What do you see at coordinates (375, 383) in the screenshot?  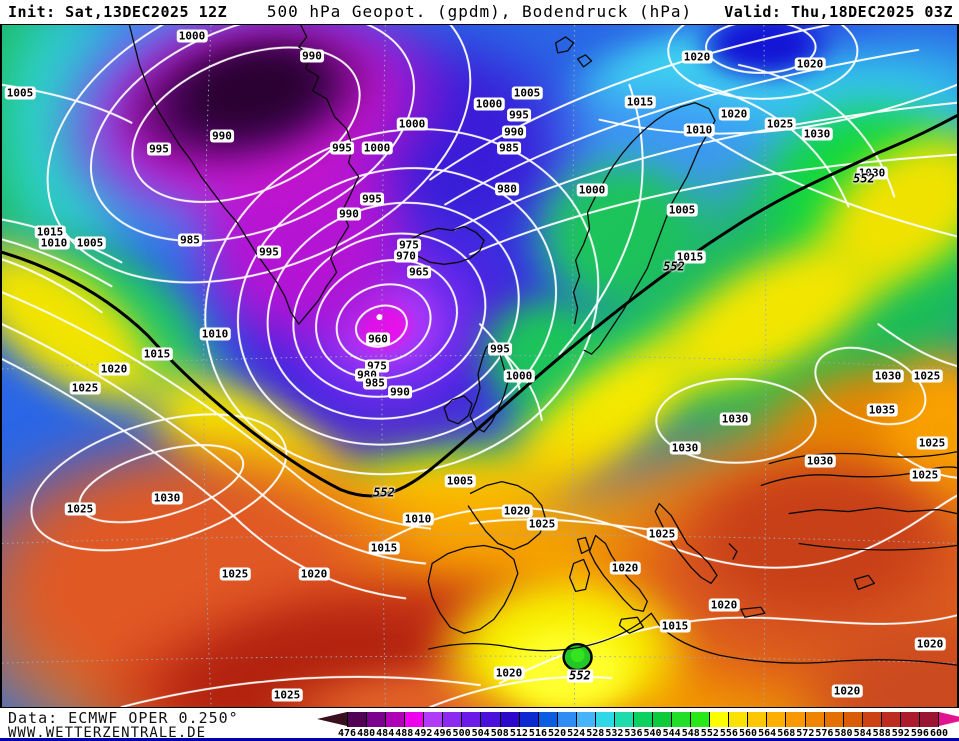 I see `isobar-label: 985` at bounding box center [375, 383].